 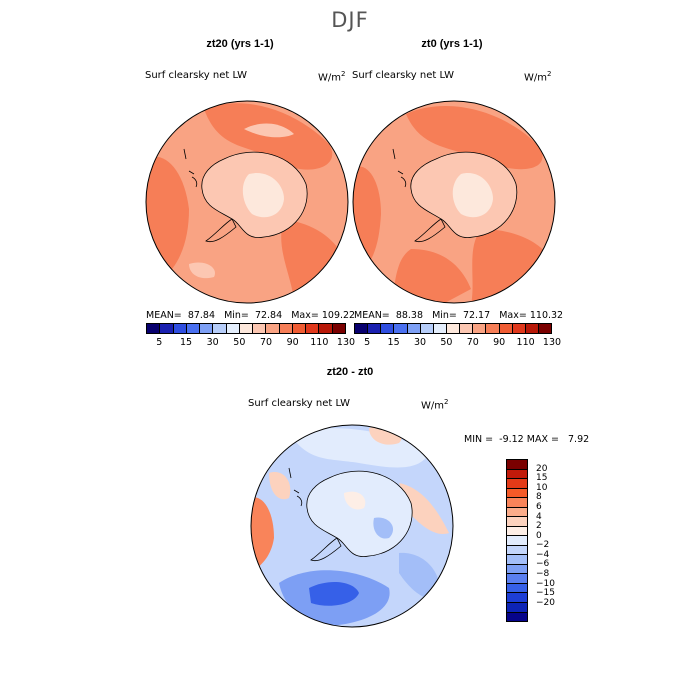 I want to click on diff-panel-units: W/m2, so click(x=435, y=405).